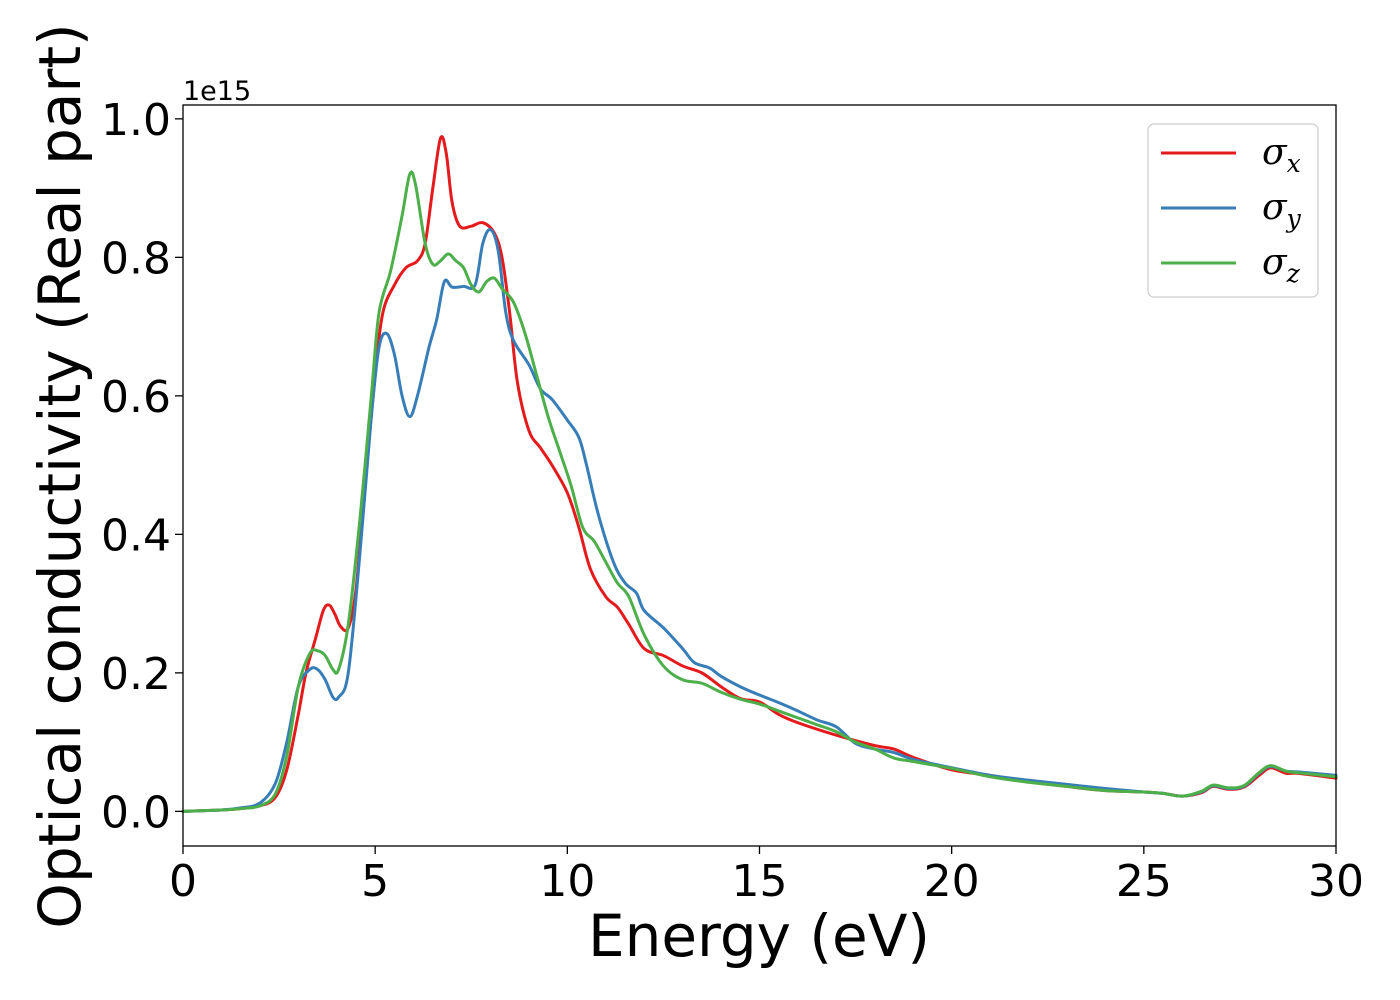 The width and height of the screenshot is (1400, 1000). What do you see at coordinates (60, 475) in the screenshot?
I see `y-axis-label: Optical conductivity (Real part)` at bounding box center [60, 475].